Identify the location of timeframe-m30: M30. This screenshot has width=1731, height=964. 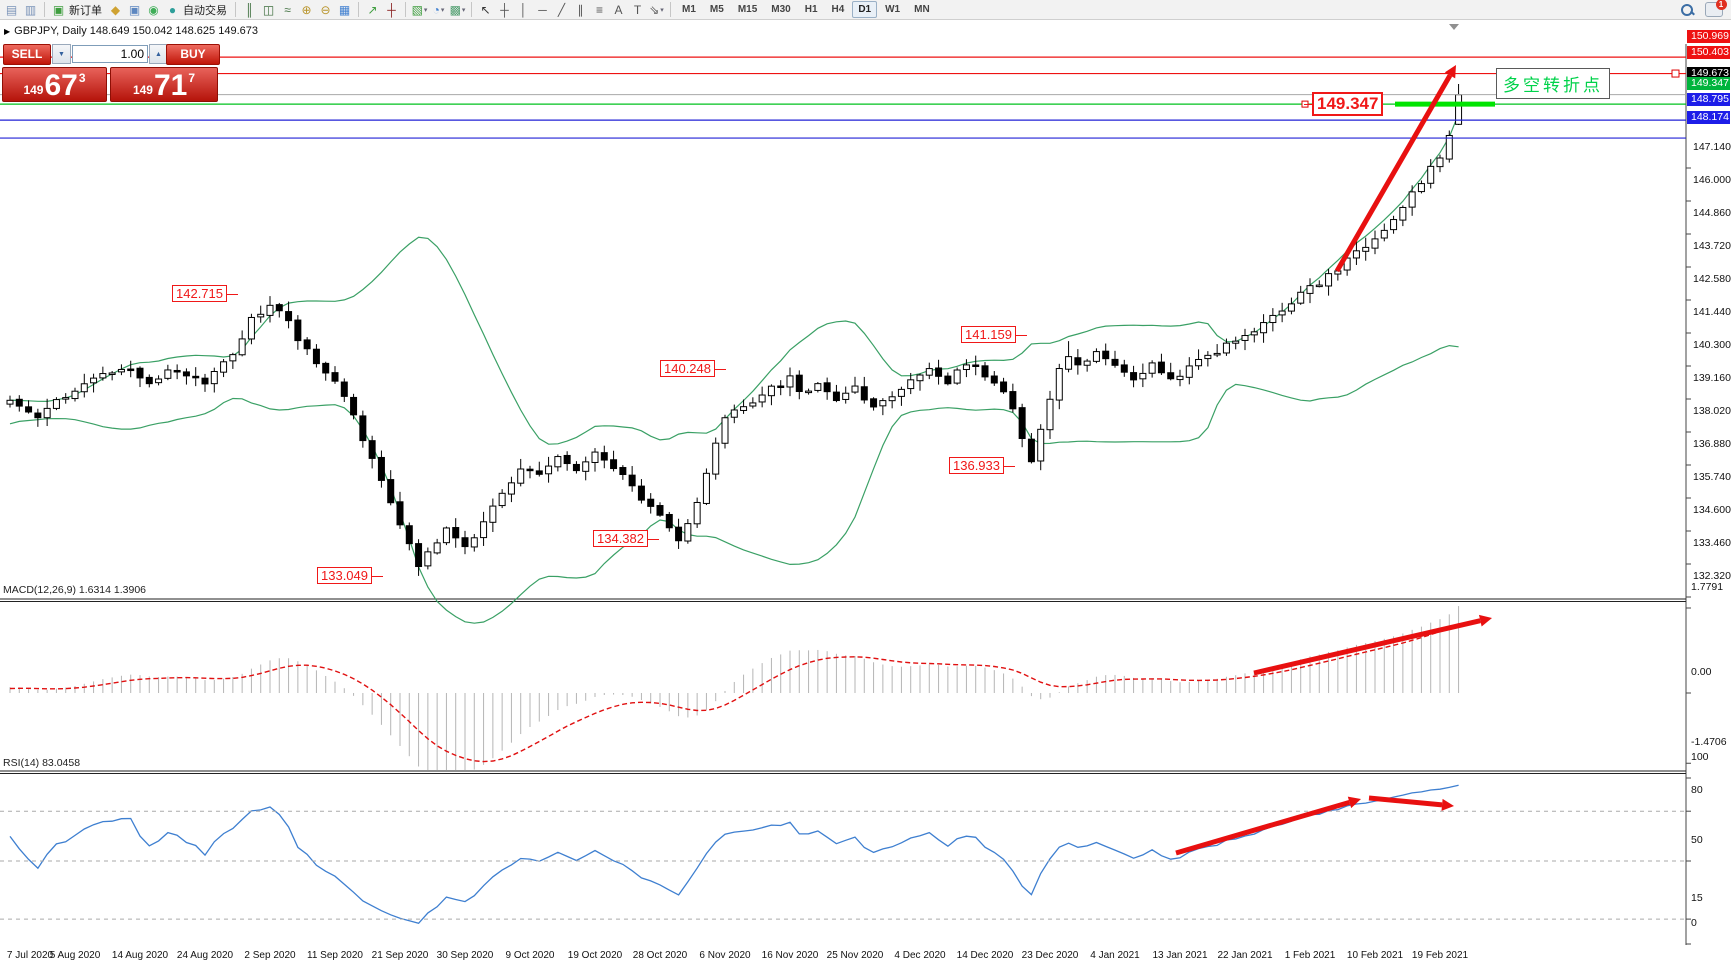
(781, 9).